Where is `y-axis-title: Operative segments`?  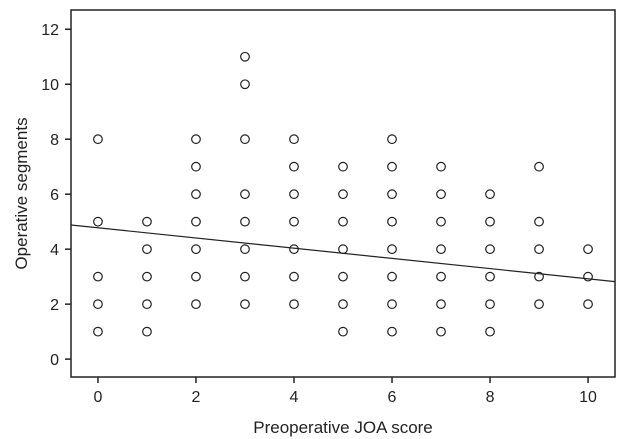 y-axis-title: Operative segments is located at coordinates (21, 193).